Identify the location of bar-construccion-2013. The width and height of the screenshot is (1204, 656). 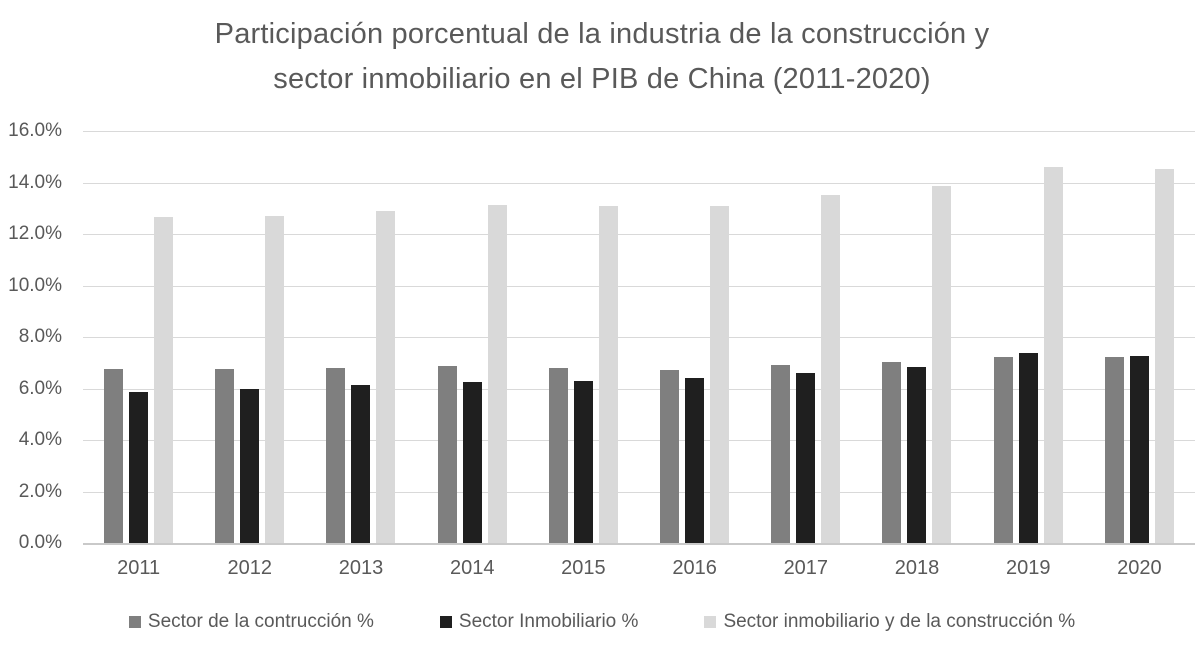
(336, 455).